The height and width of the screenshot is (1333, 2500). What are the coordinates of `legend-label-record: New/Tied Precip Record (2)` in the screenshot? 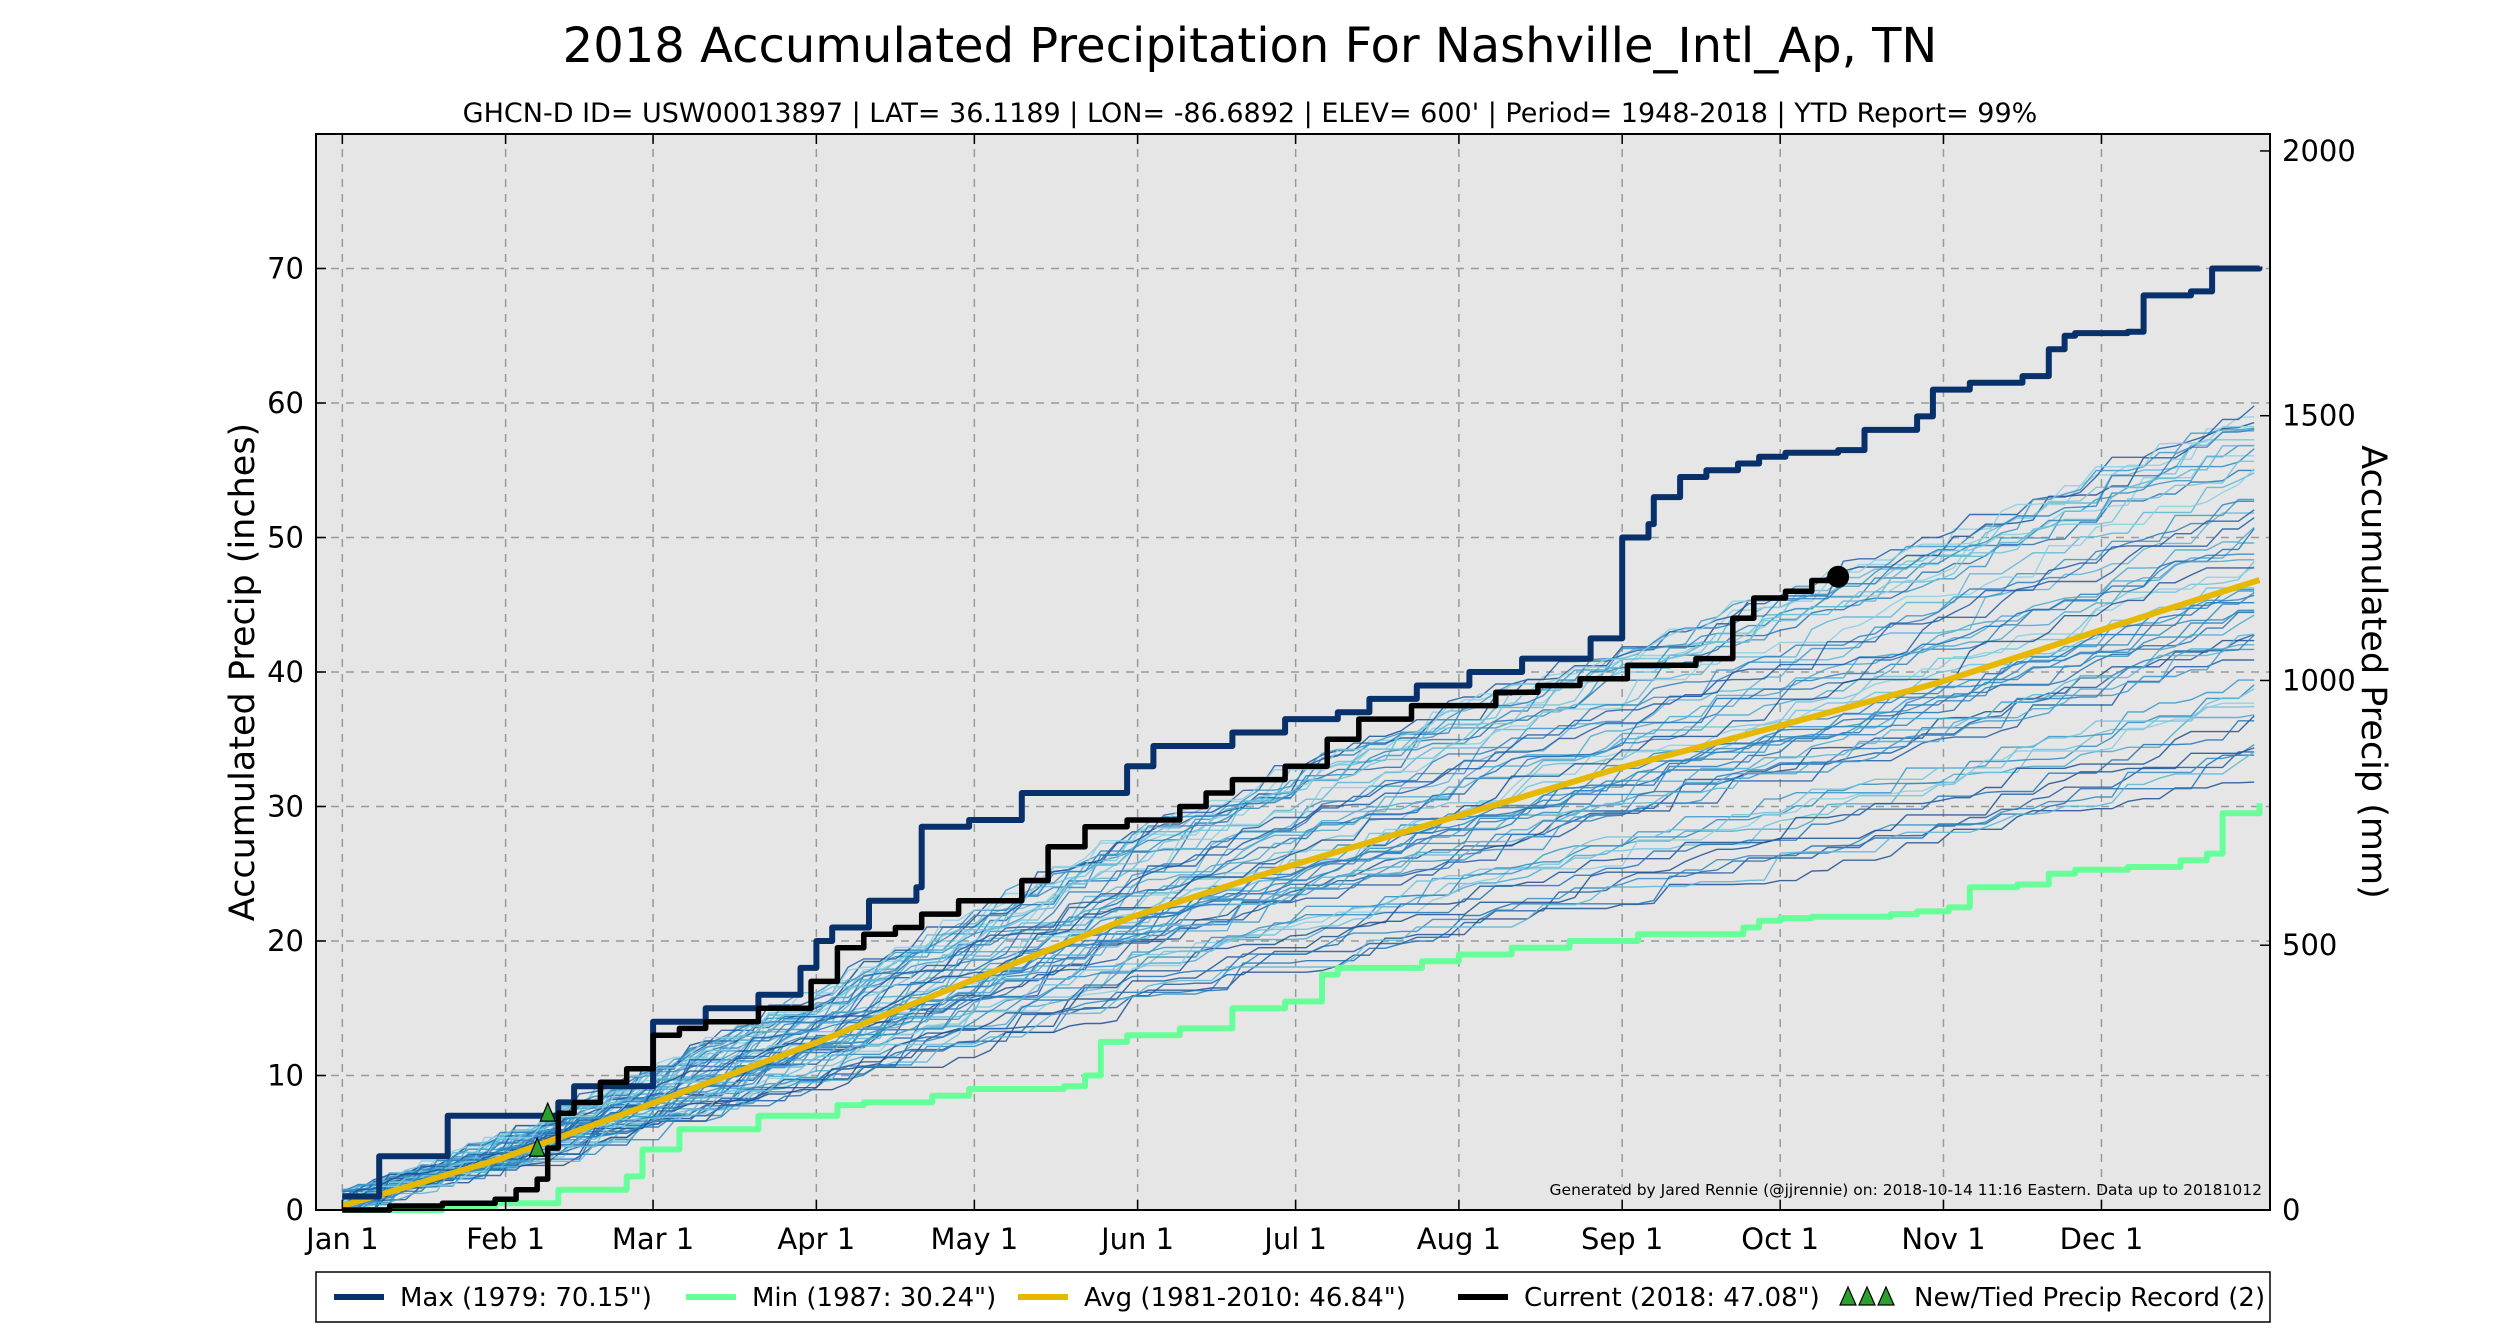 It's located at (2089, 1298).